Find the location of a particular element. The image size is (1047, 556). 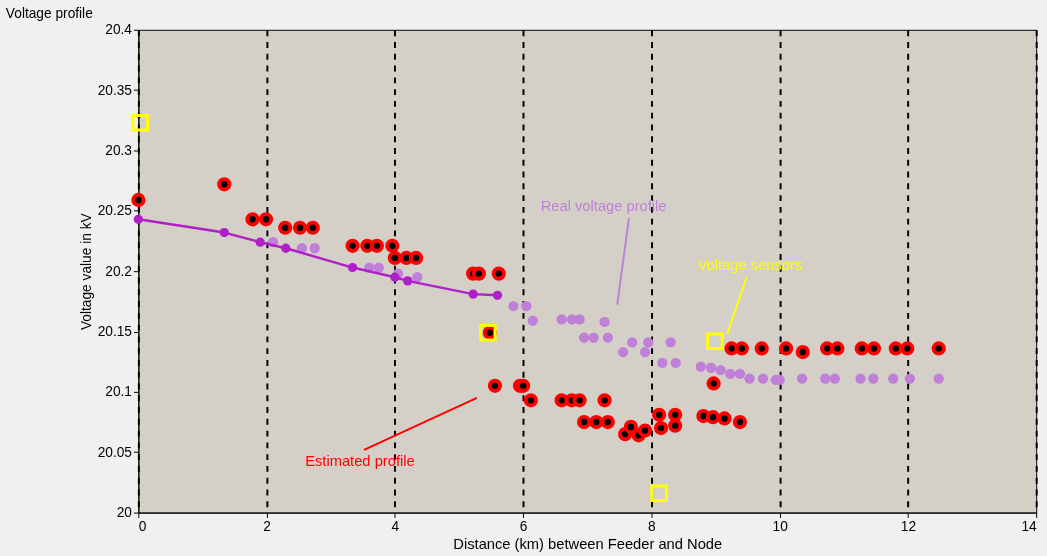

x-tick-label: 0 is located at coordinates (142, 526).